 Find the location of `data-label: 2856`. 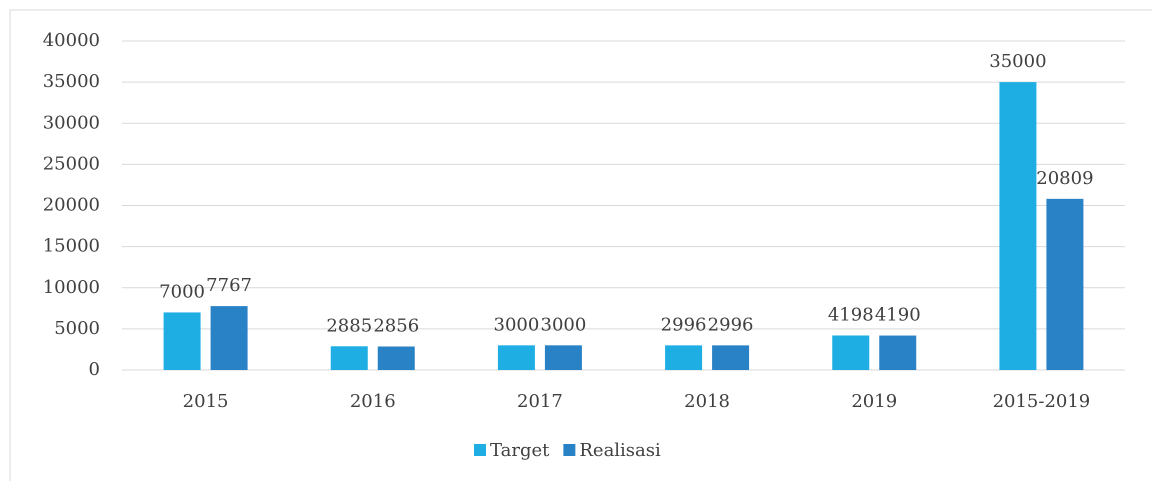

data-label: 2856 is located at coordinates (396, 326).